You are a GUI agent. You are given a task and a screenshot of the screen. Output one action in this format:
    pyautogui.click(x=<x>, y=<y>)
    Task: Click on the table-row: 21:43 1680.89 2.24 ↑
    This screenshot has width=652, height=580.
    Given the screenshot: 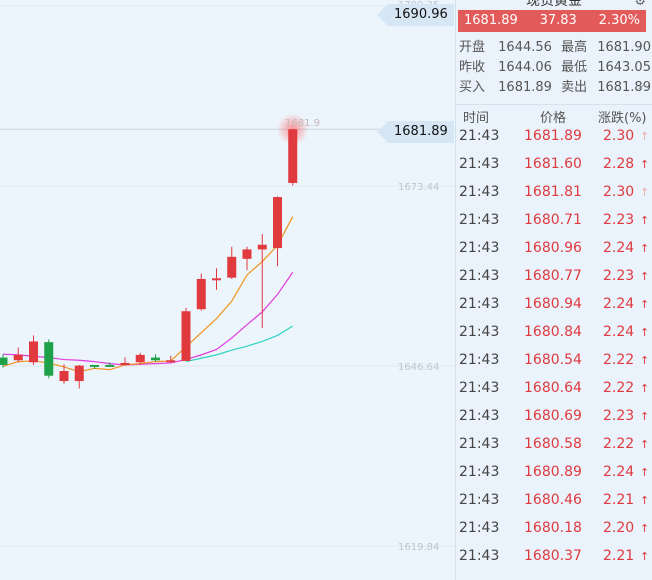 What is the action you would take?
    pyautogui.click(x=554, y=474)
    